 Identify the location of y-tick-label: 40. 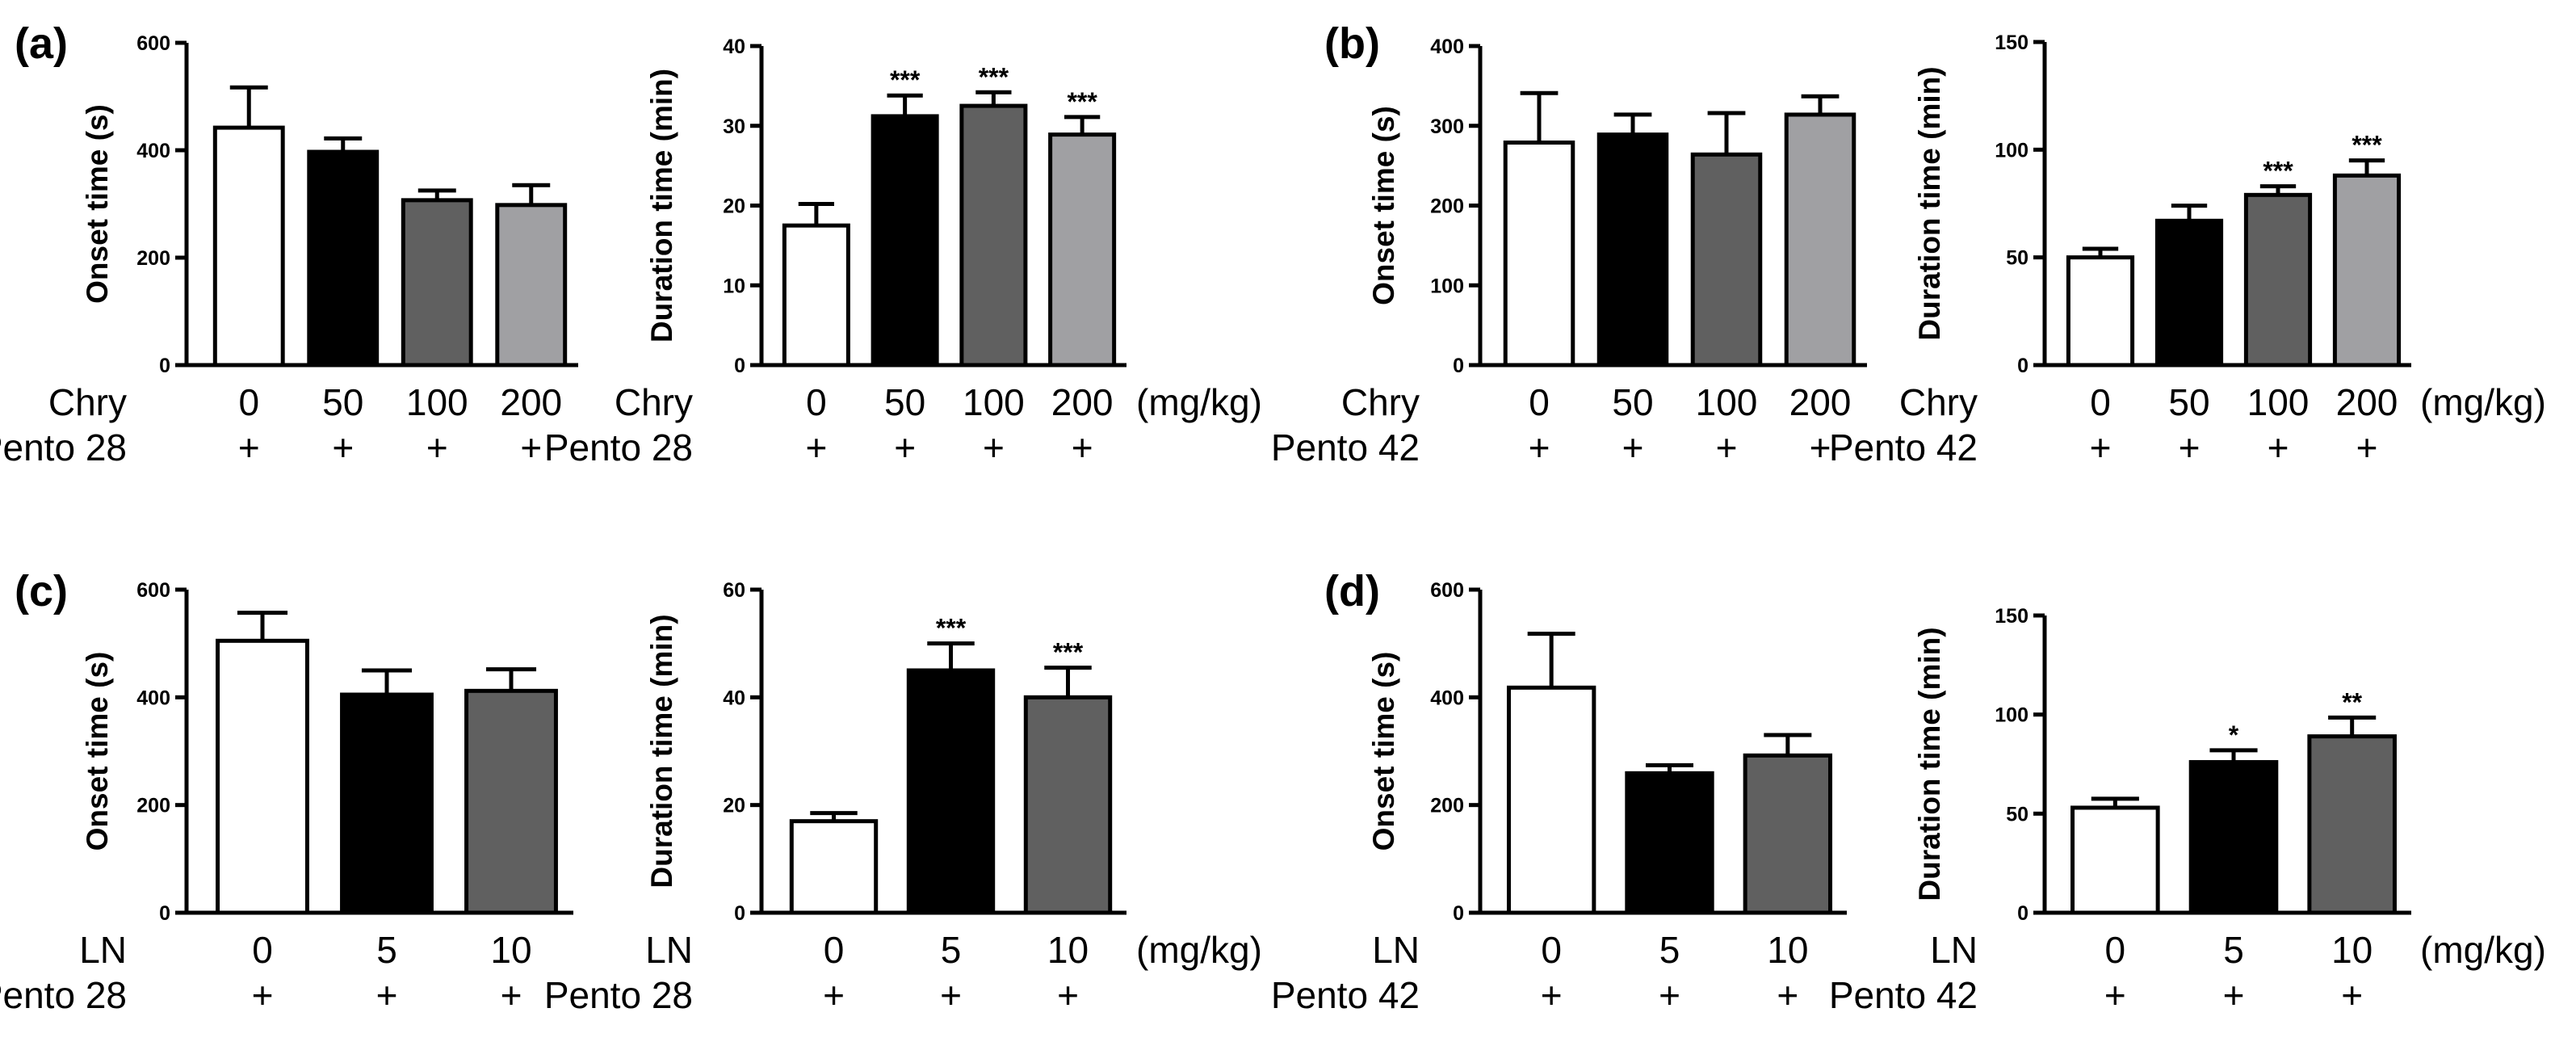
(734, 698).